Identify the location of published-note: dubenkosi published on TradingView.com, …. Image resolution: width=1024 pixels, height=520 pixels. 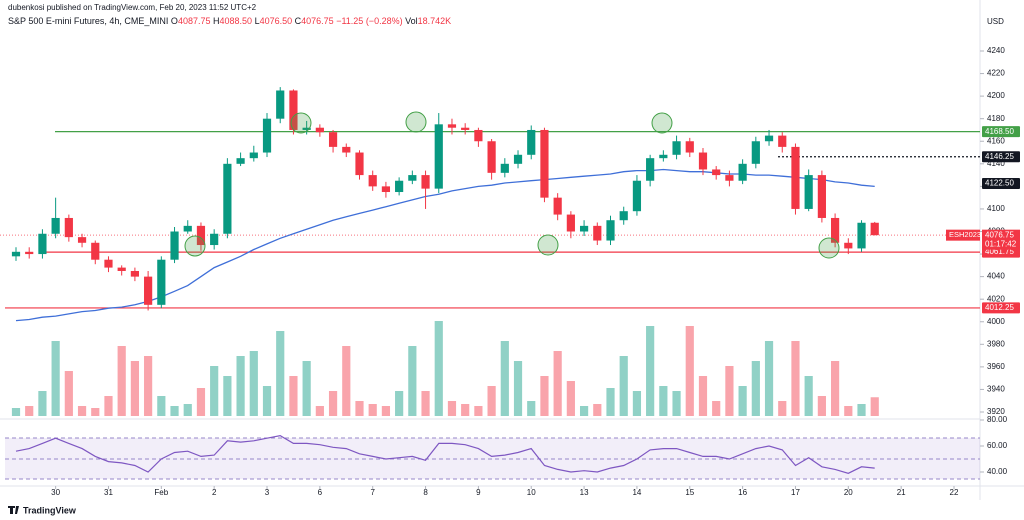
(132, 7).